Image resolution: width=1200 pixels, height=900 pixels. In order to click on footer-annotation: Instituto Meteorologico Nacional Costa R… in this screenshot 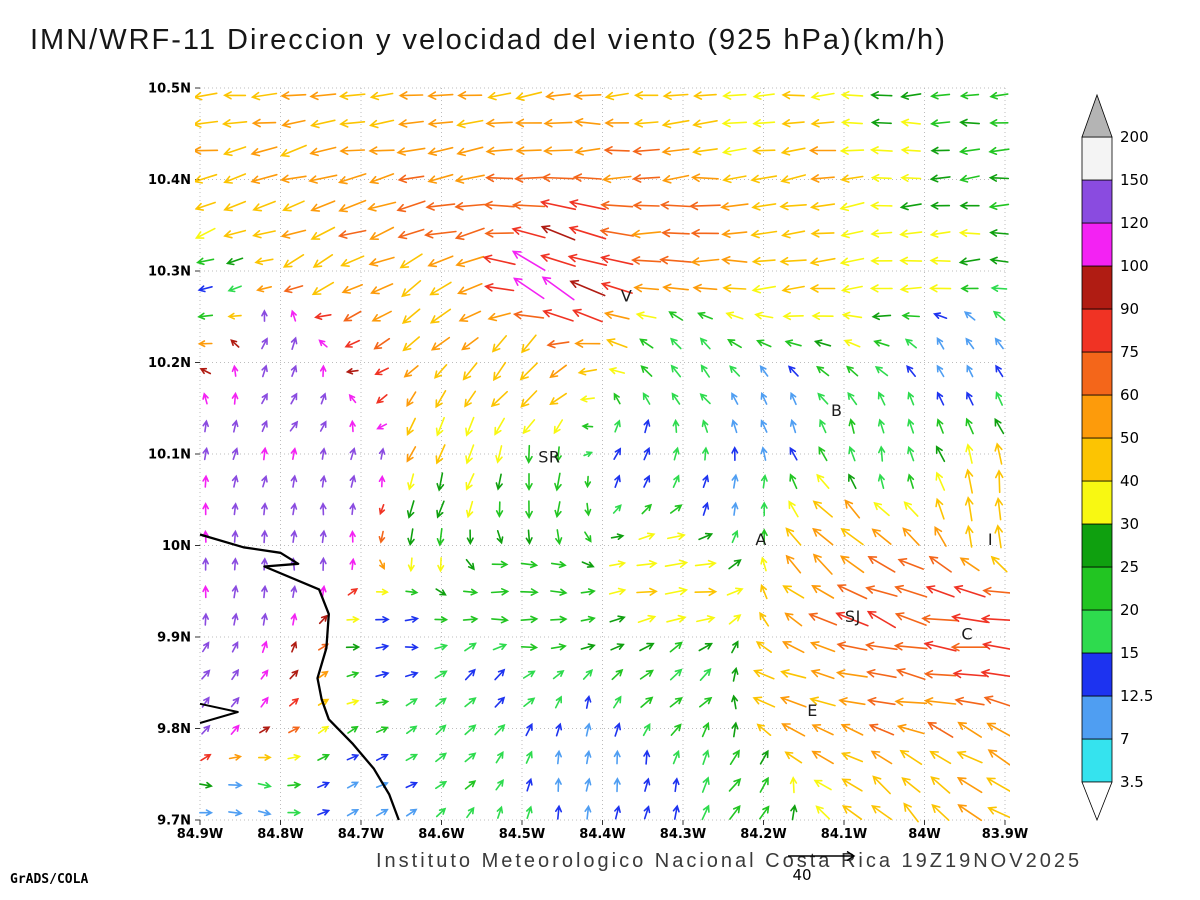, I will do `click(729, 861)`.